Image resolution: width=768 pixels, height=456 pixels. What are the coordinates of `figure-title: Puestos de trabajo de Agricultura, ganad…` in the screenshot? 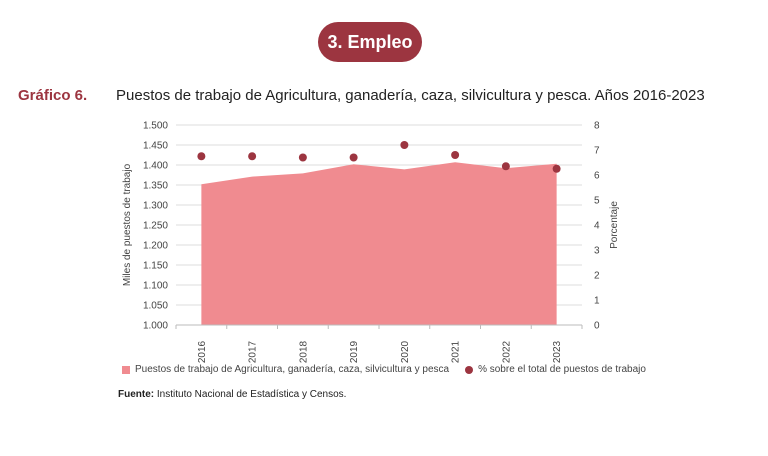 It's located at (410, 95).